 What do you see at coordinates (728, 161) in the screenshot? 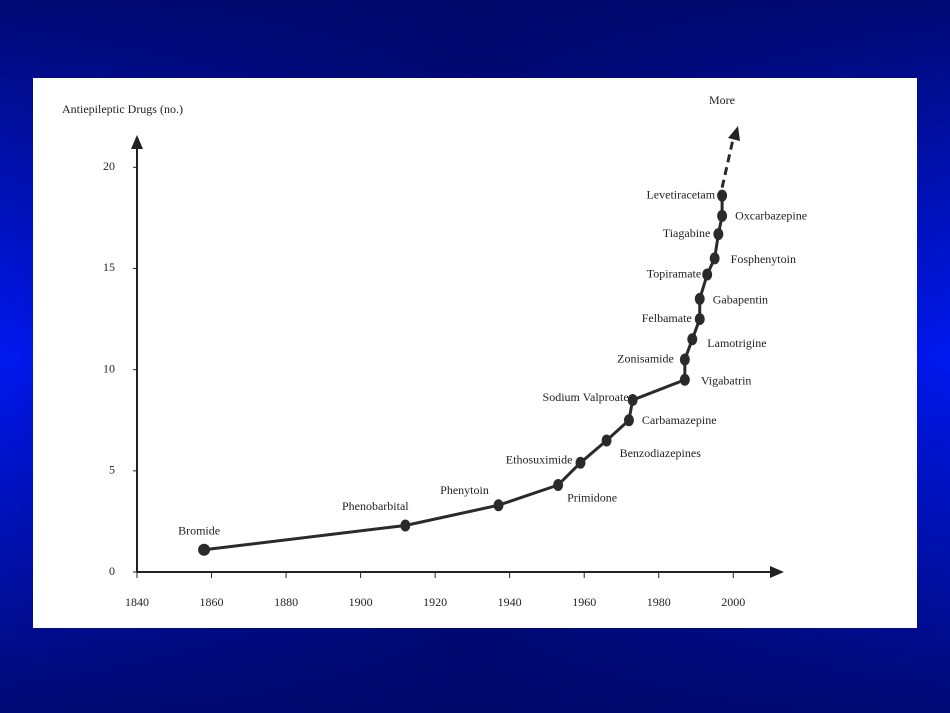
I see `more-dashed-line` at bounding box center [728, 161].